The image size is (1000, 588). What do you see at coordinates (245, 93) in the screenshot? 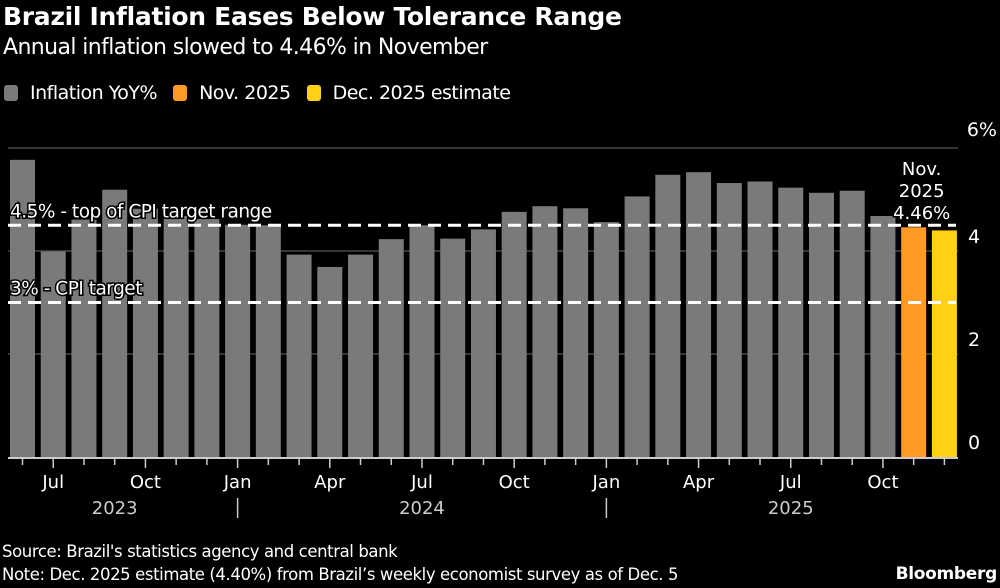
I see `legend-label-nov-2025: Nov. 2025` at bounding box center [245, 93].